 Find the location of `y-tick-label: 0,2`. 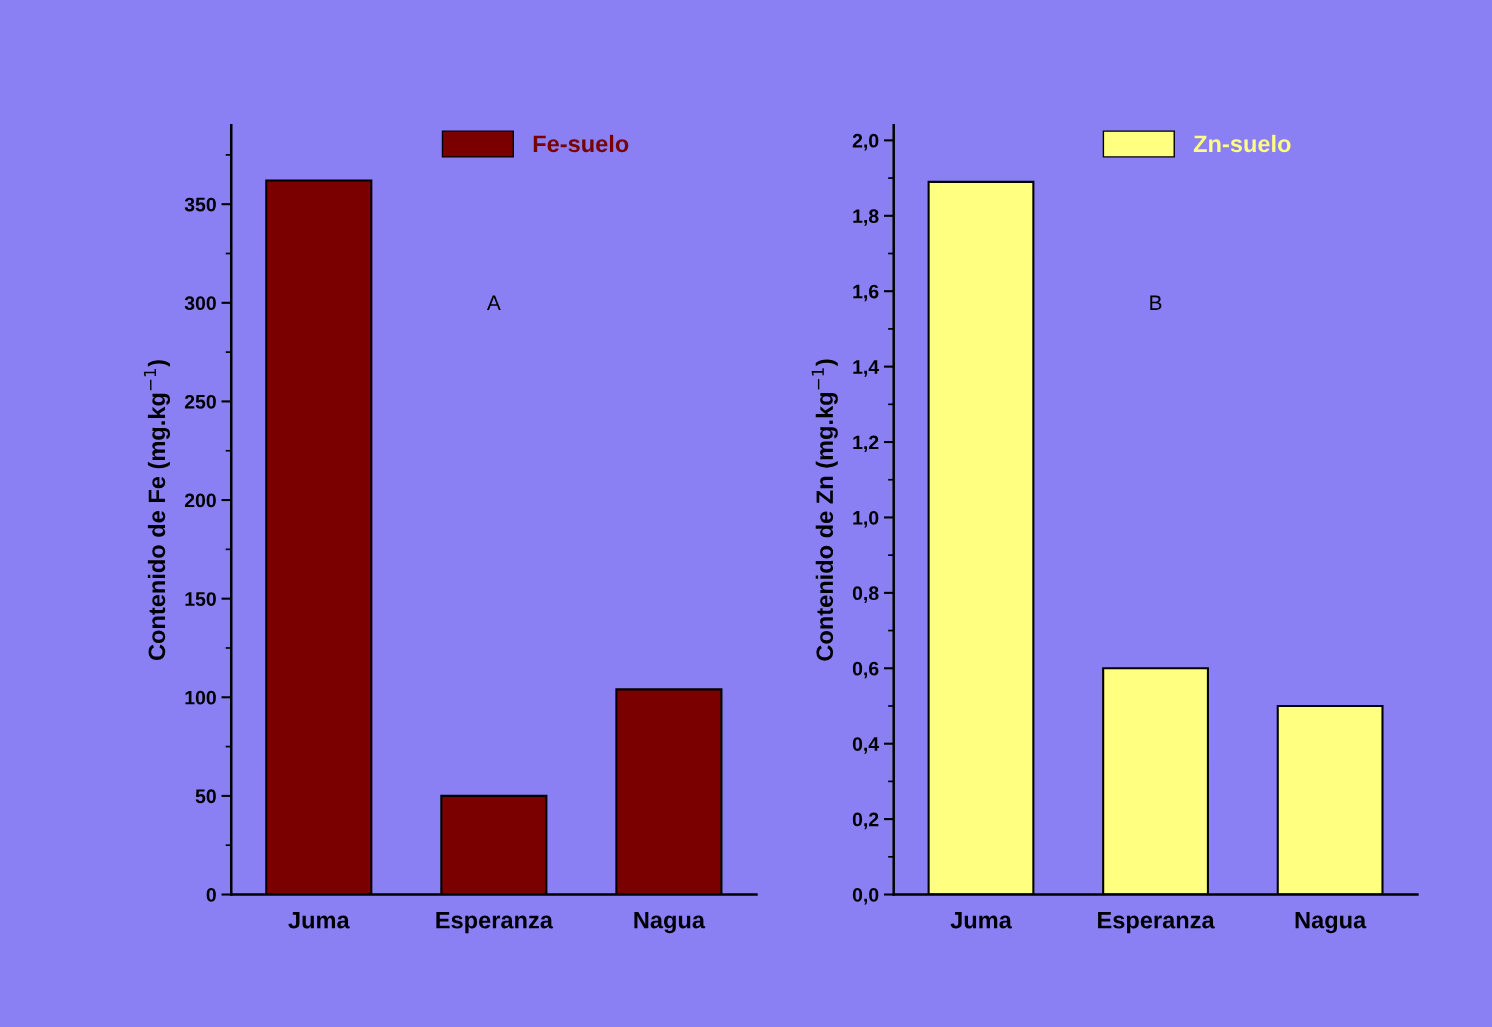

y-tick-label: 0,2 is located at coordinates (865, 821).